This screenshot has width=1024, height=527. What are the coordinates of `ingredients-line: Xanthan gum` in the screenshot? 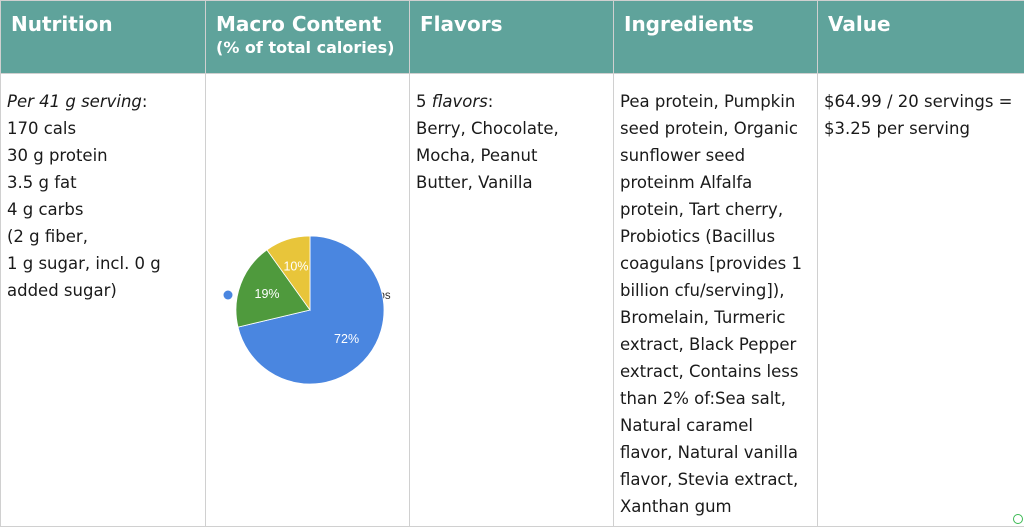 It's located at (718, 506).